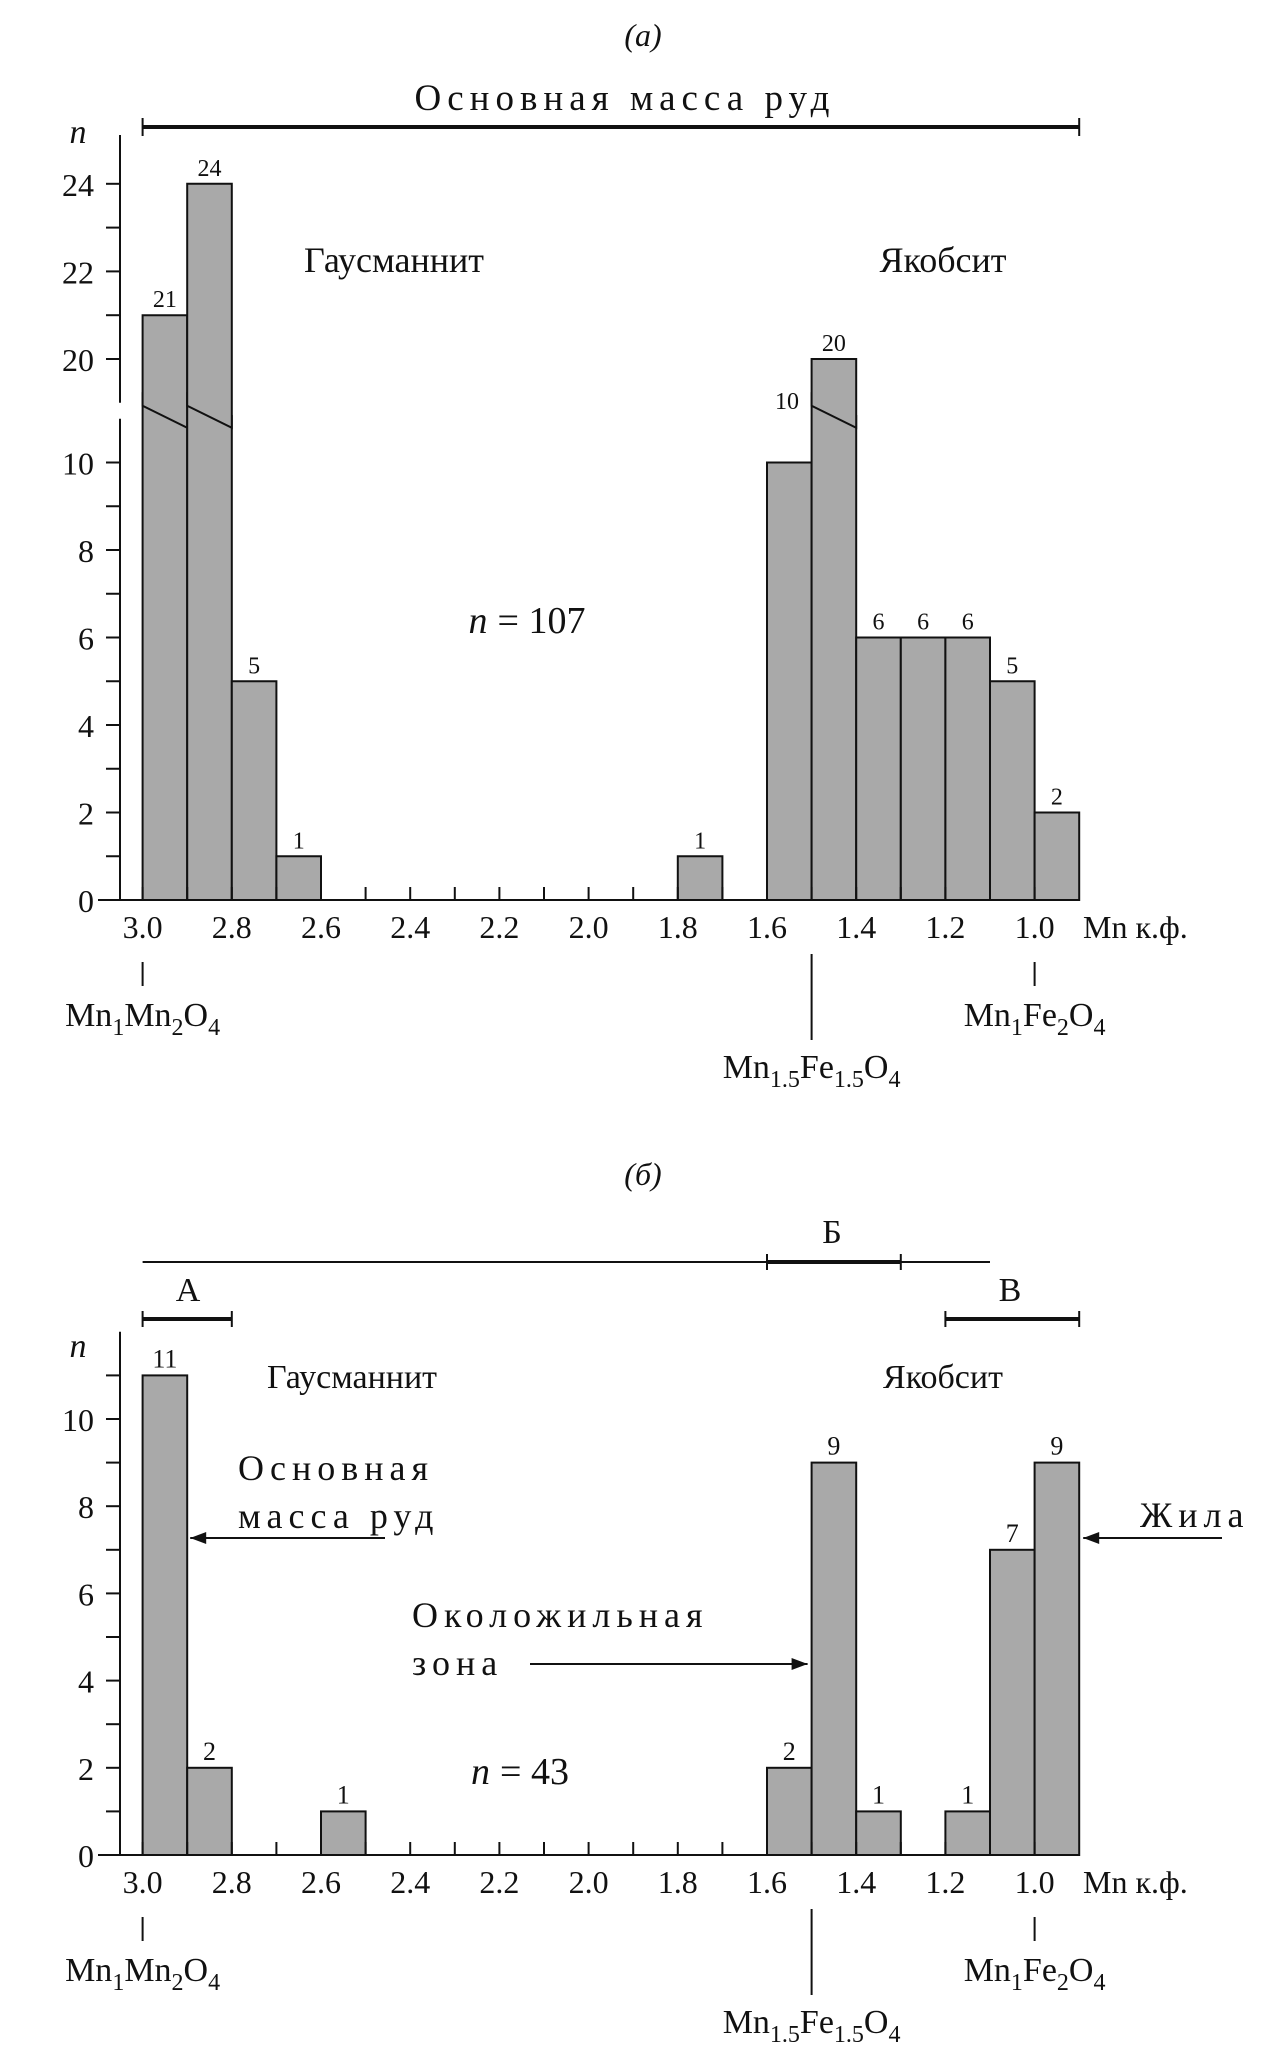 Image resolution: width=1273 pixels, height=2046 pixels. I want to click on panel-a-x-tick-label-3: 2.4, so click(410, 927).